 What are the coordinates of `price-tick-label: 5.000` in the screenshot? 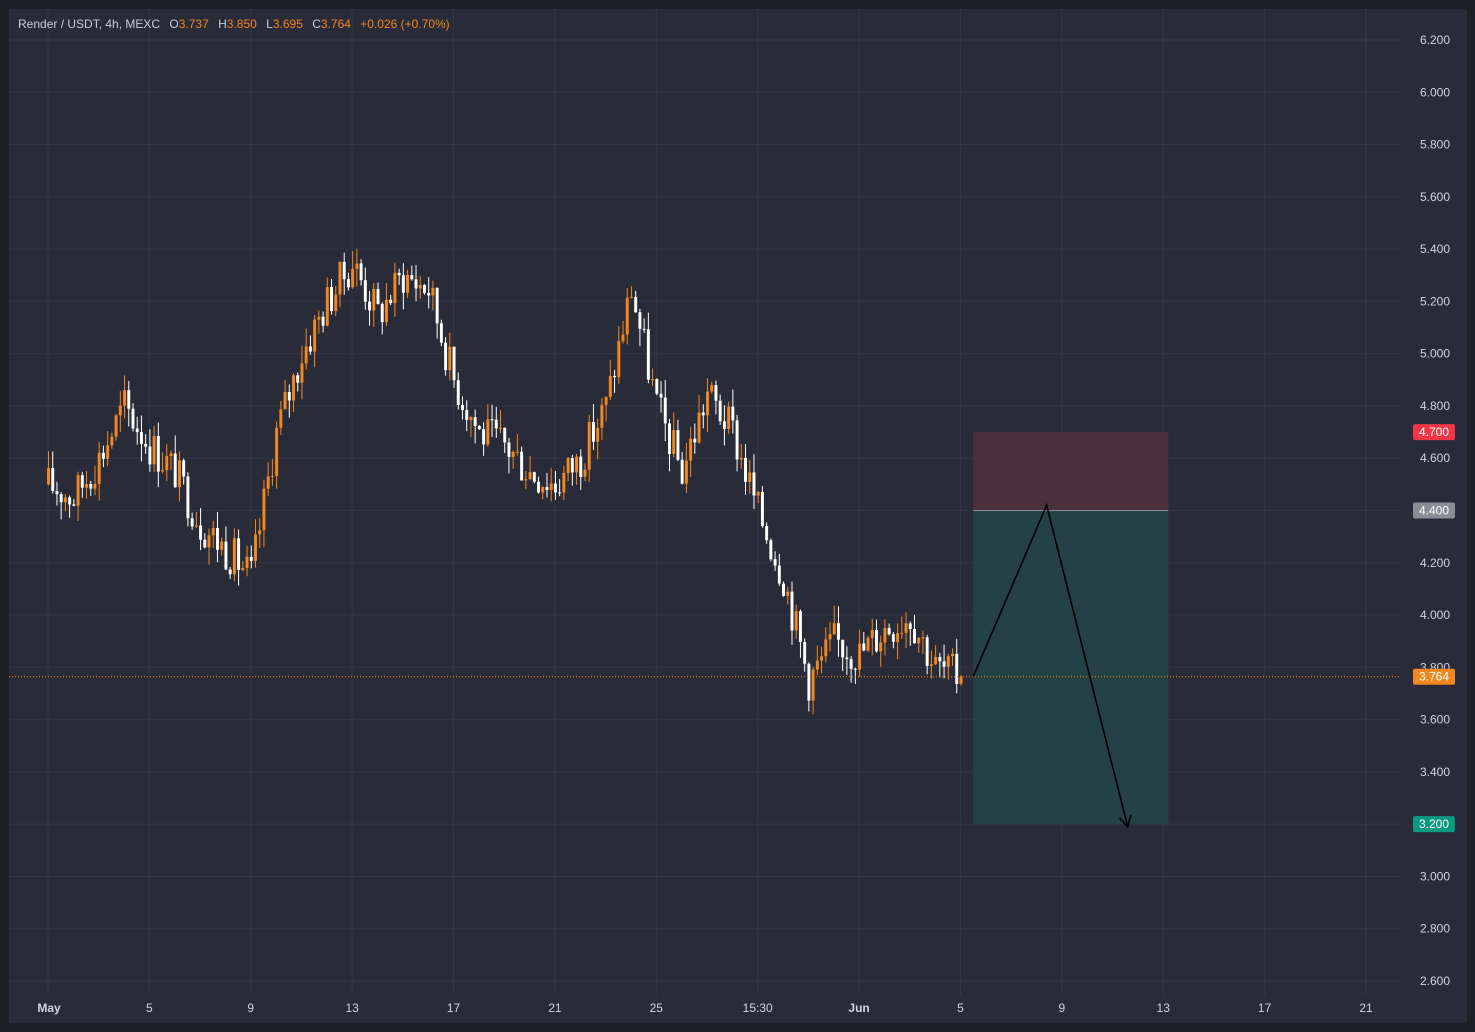 It's located at (1435, 354).